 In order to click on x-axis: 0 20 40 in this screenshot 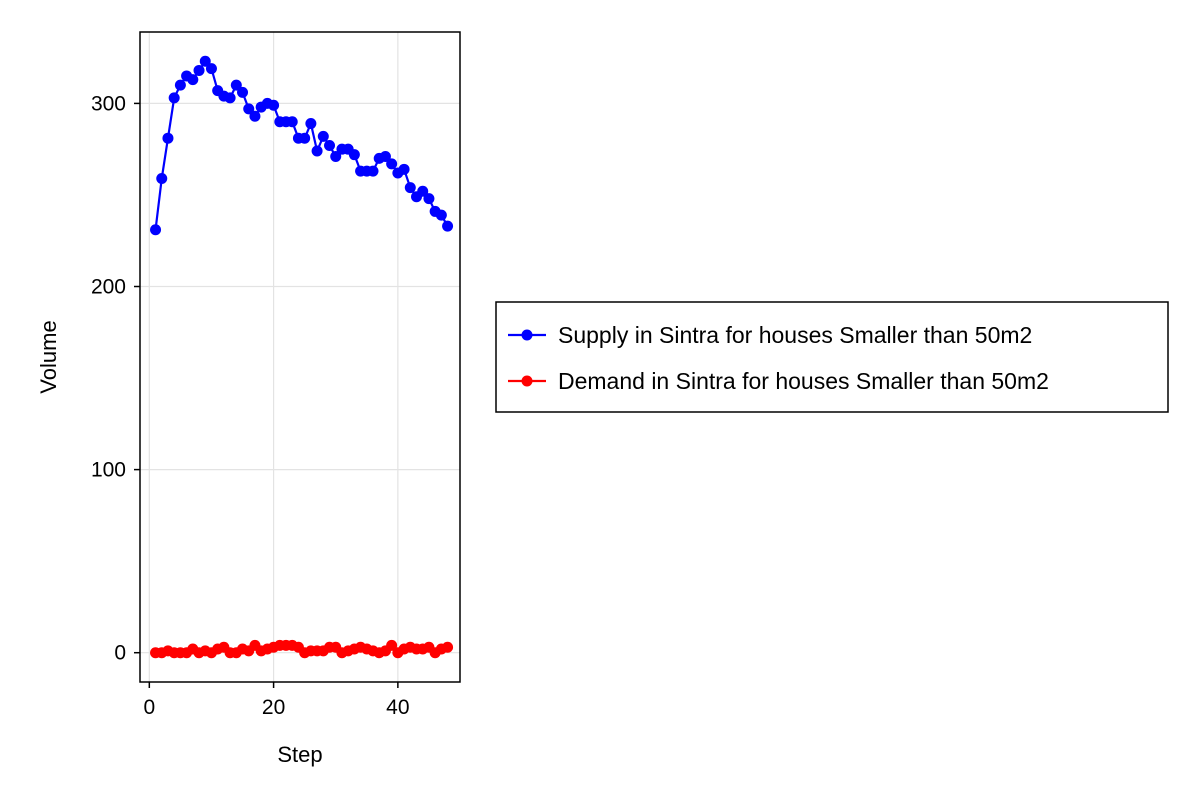, I will do `click(276, 700)`.